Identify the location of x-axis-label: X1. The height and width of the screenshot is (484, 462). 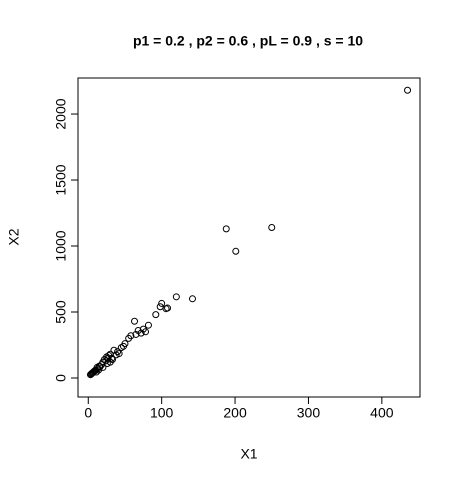
(248, 454).